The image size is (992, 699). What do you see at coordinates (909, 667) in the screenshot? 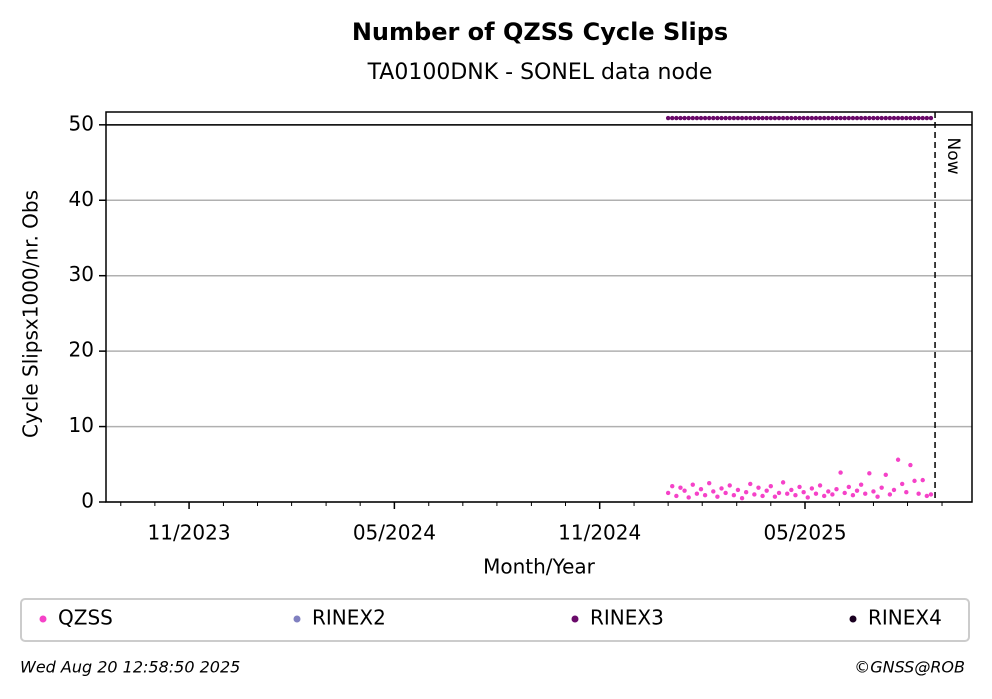
I see `footer-right: ©GNSS@ROB` at bounding box center [909, 667].